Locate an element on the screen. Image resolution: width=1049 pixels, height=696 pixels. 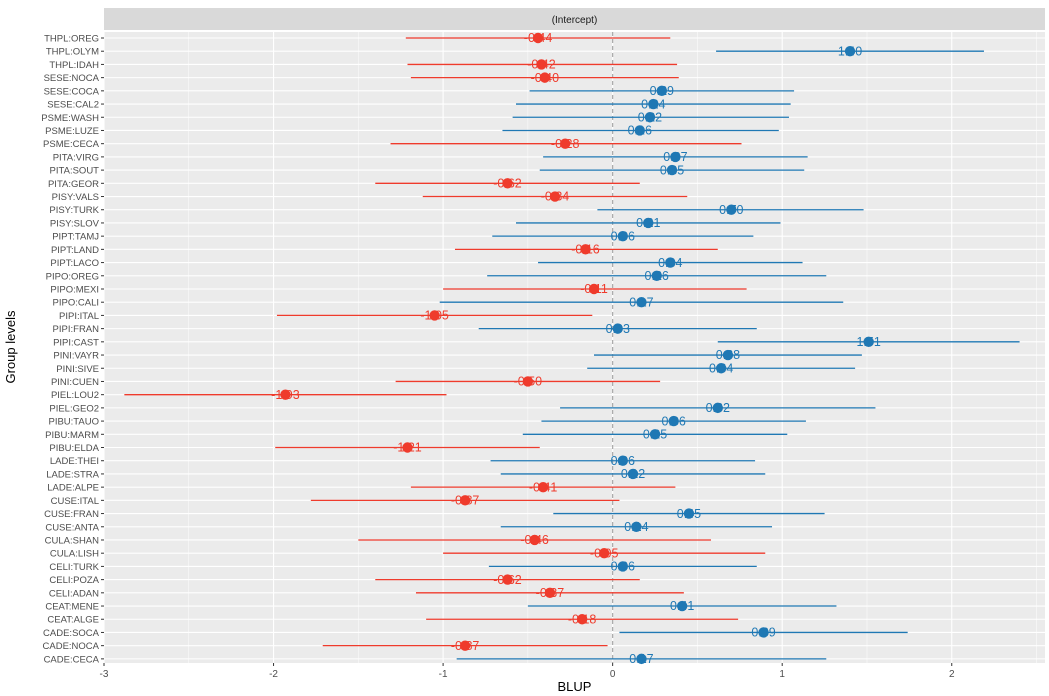
y-tick-label: CUSE:FRAN is located at coordinates (71, 514).